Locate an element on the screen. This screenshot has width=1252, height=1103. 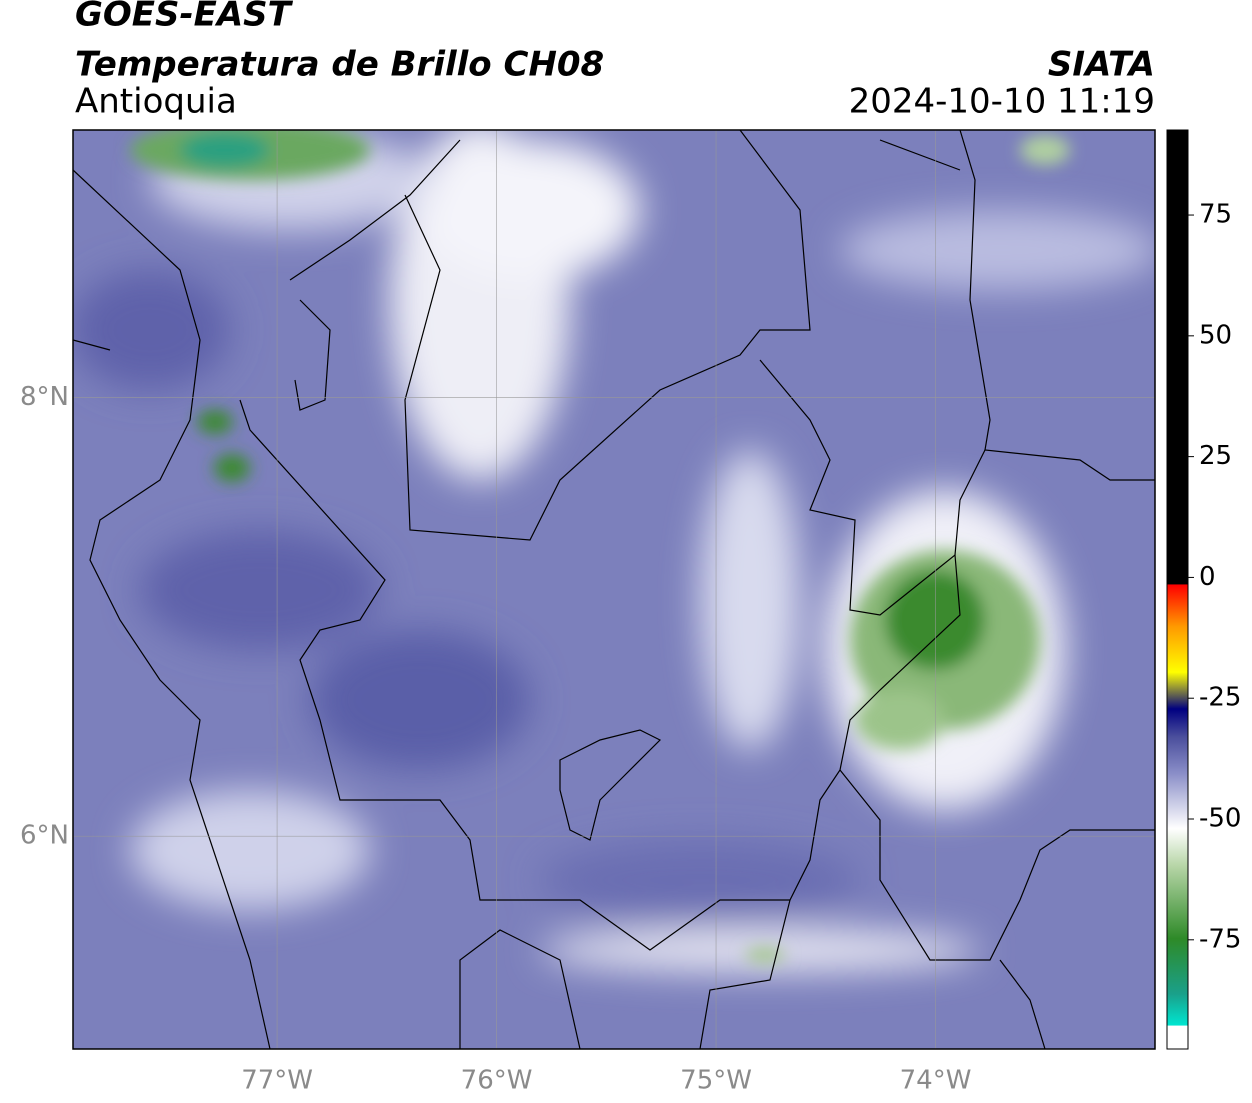
colorbar is located at coordinates (1177, 589).